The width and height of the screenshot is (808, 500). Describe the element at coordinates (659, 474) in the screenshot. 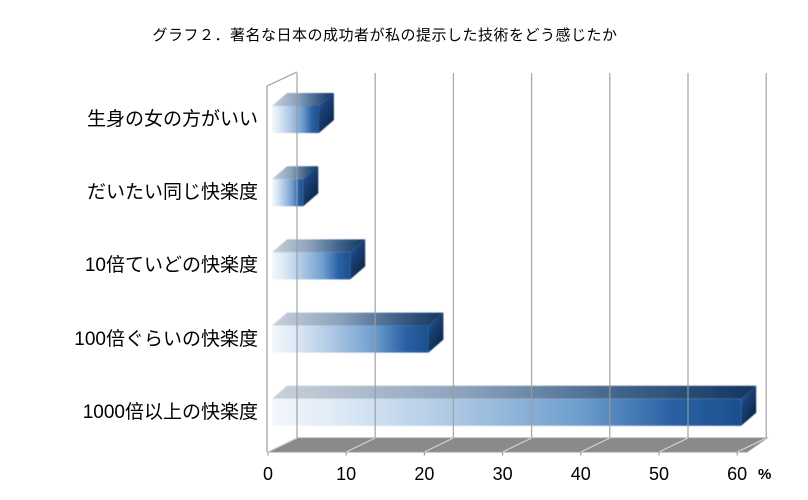

I see `value-tick-label: 50` at that location.